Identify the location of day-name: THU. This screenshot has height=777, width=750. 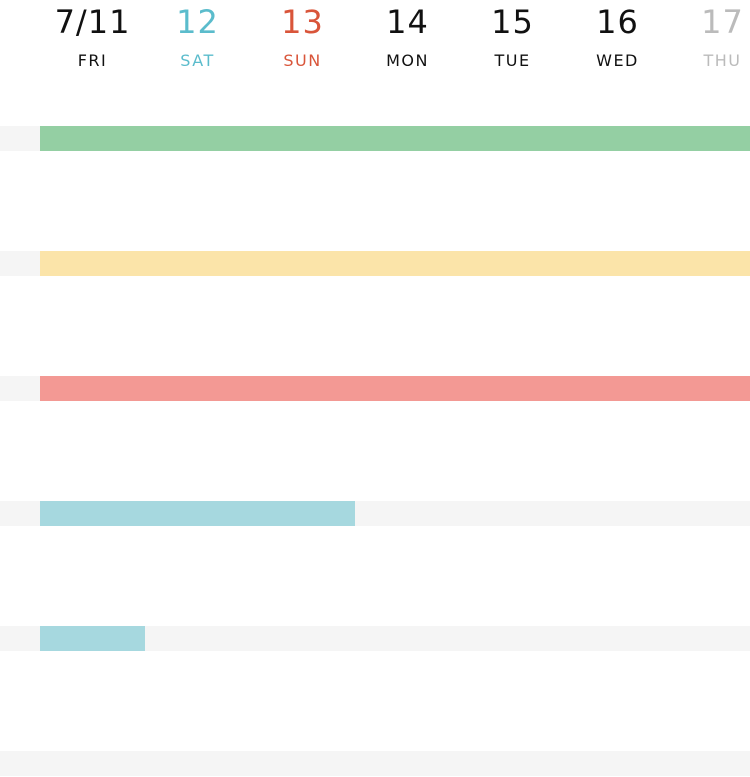
(722, 60).